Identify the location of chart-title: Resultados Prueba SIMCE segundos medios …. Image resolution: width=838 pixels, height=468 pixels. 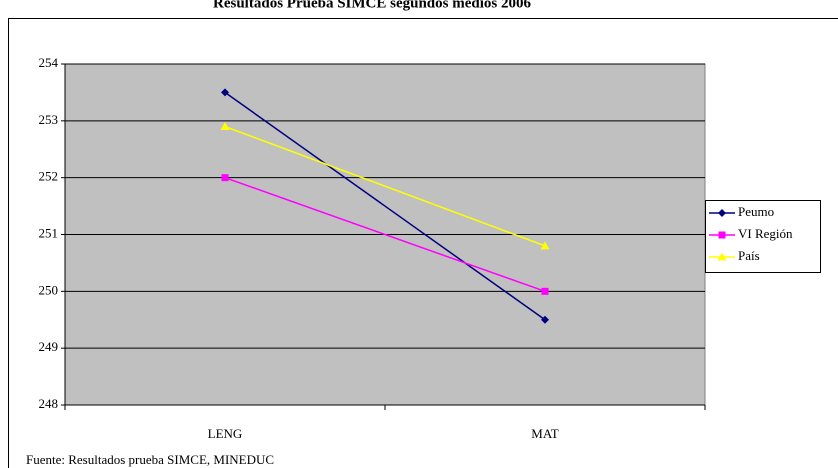
(372, 5).